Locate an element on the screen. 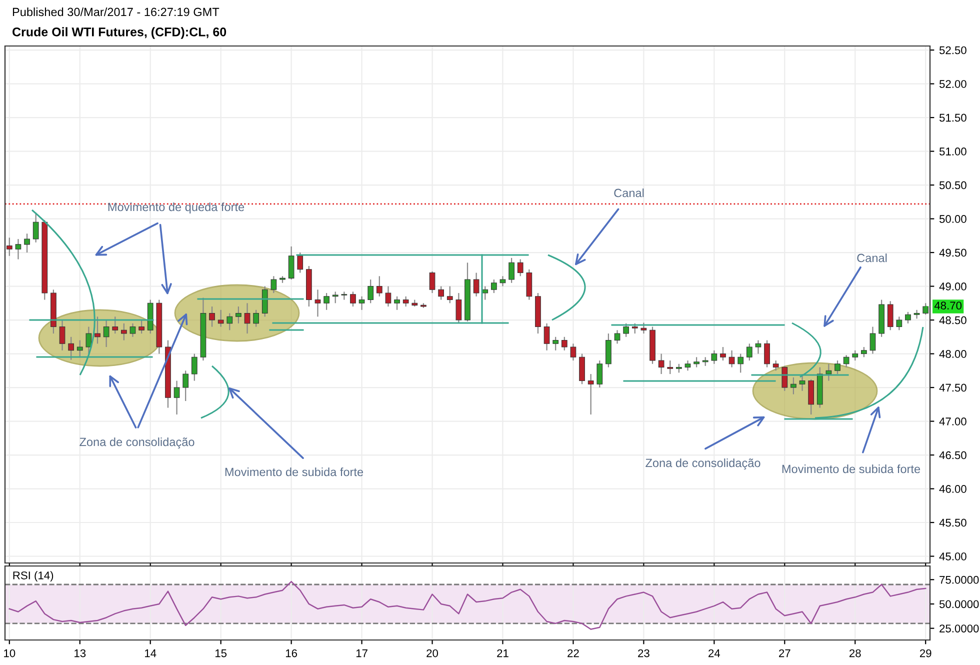 This screenshot has width=980, height=665. y-tick-label: 47.50 is located at coordinates (952, 388).